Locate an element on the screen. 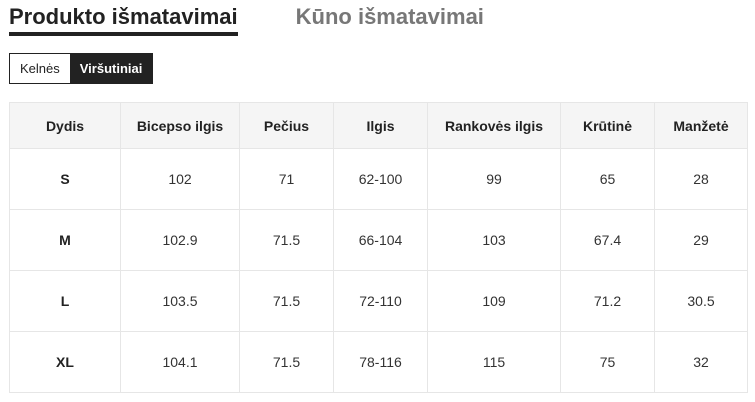 This screenshot has width=755, height=402. column-header: Rankovės ilgis is located at coordinates (494, 125).